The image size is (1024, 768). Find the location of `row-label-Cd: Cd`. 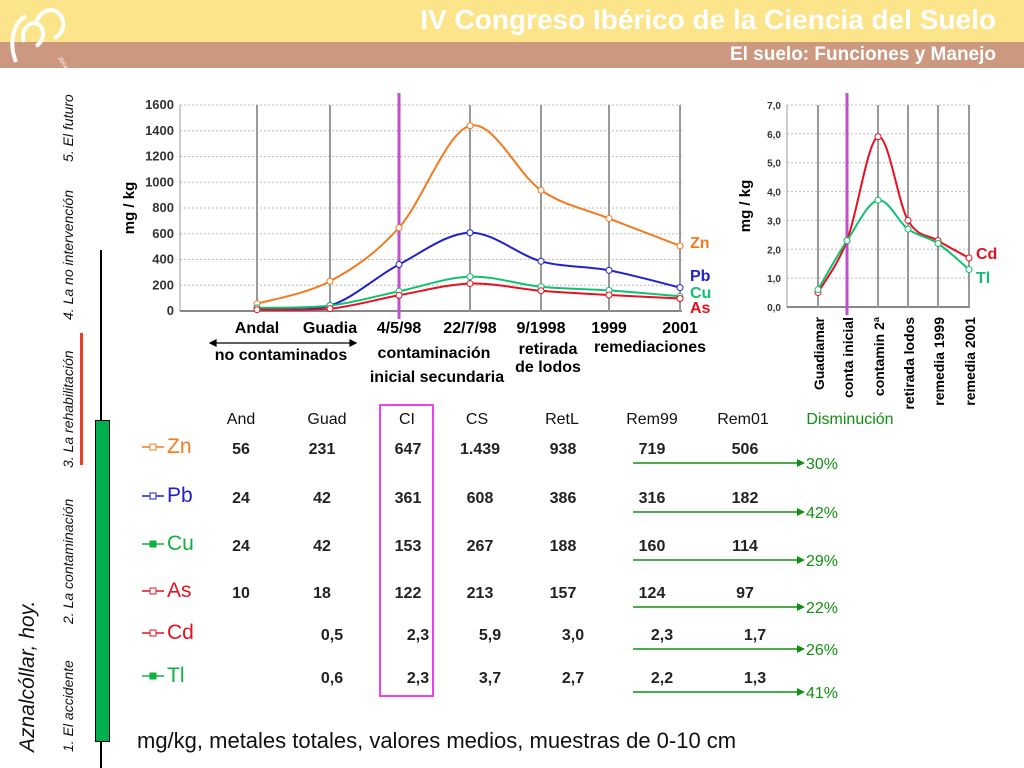

row-label-Cd: Cd is located at coordinates (168, 633).